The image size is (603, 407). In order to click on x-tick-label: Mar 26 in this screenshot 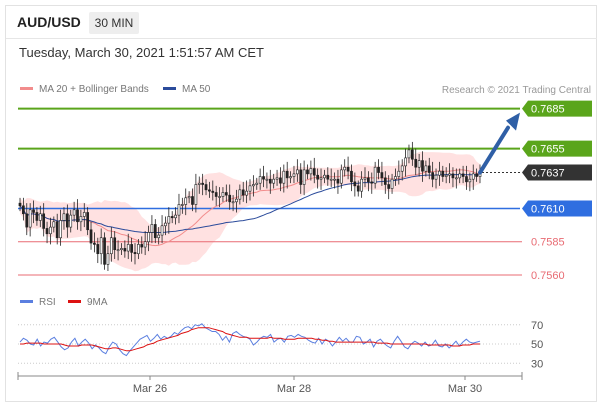, I will do `click(150, 389)`.